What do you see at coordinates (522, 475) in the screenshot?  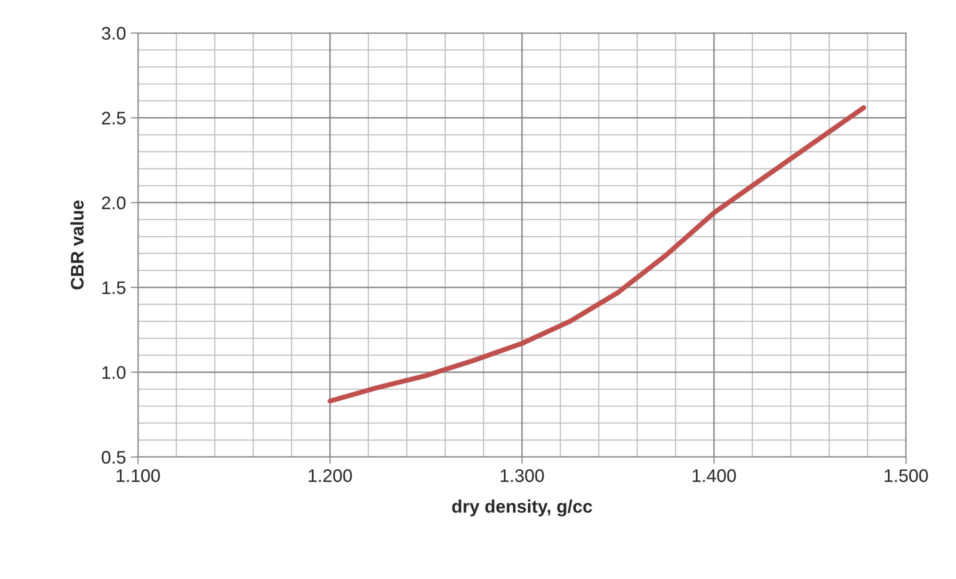 I see `x-tick-label: 1.300` at bounding box center [522, 475].